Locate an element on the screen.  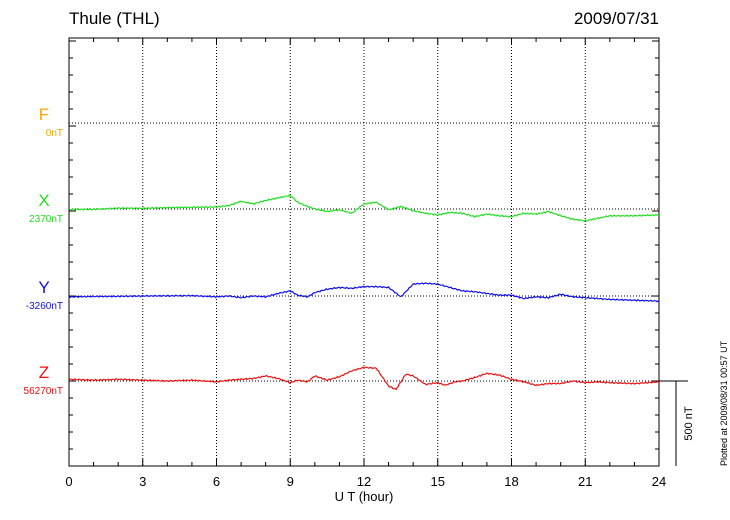
series-name-x: X is located at coordinates (43, 200).